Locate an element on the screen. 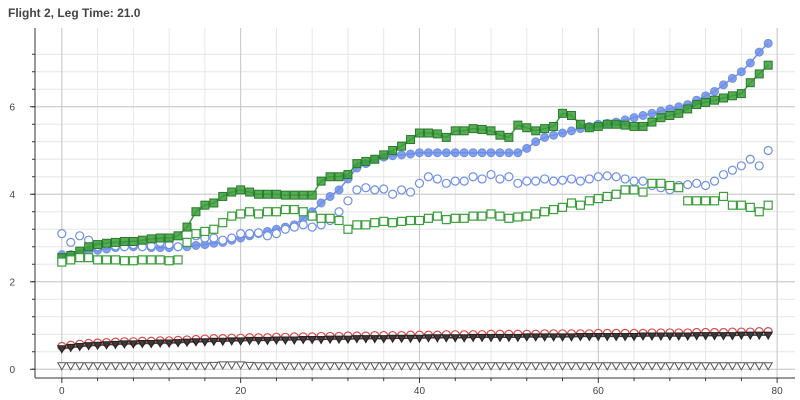  x-tick-label: 0 is located at coordinates (62, 391).